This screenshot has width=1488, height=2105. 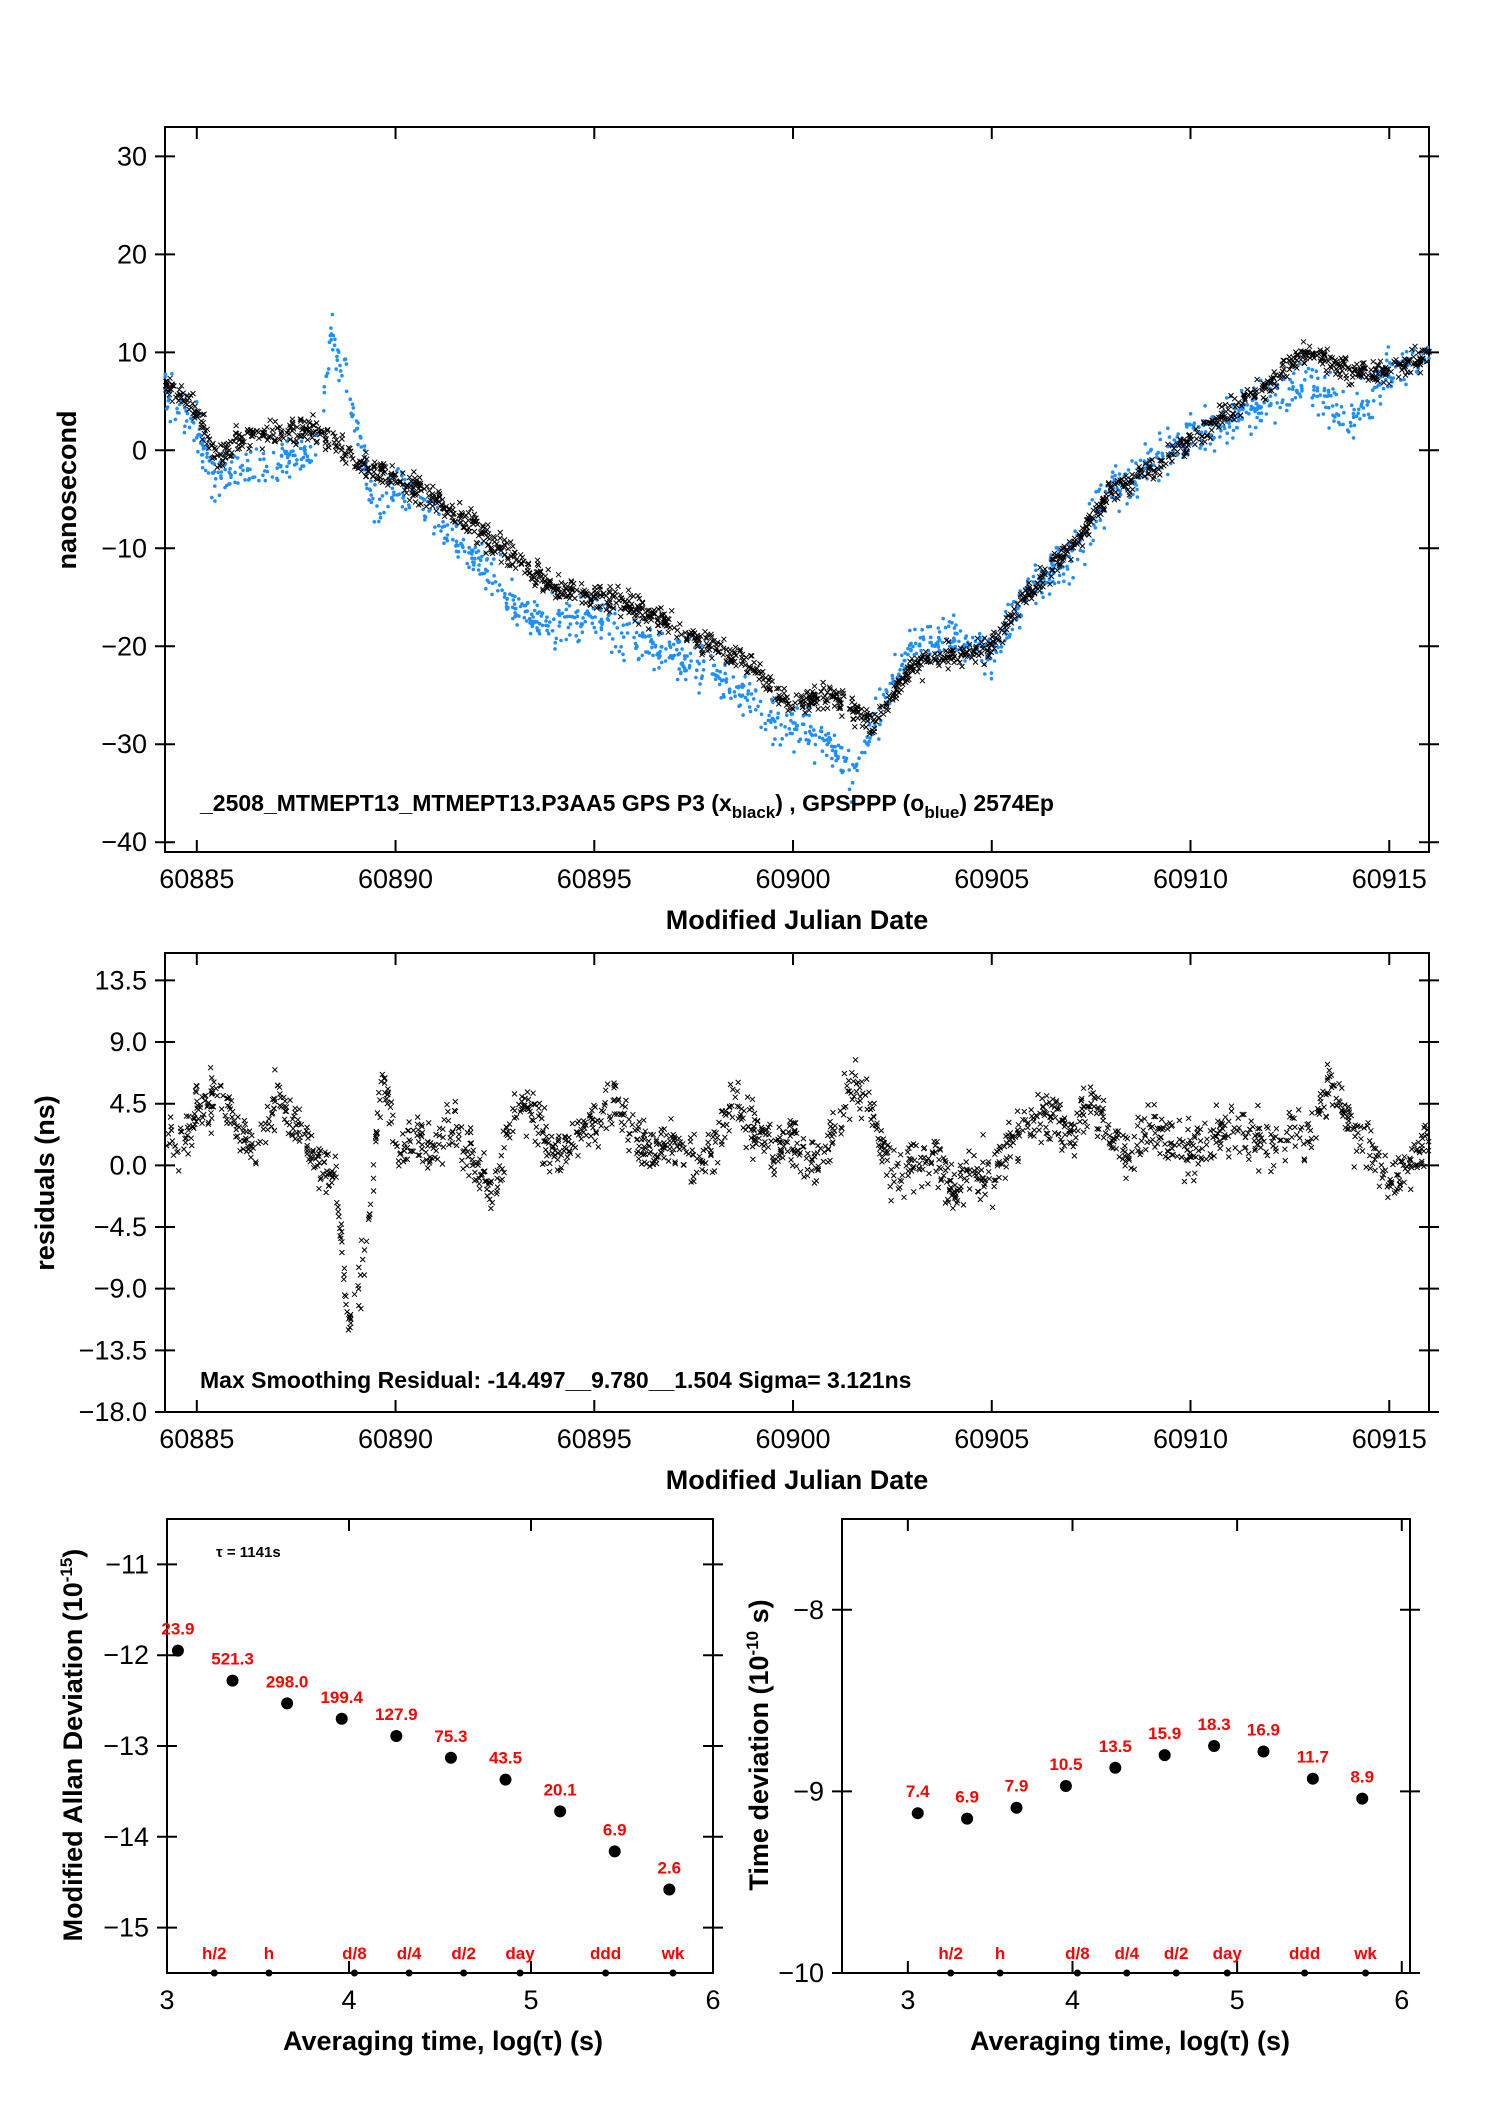 I want to click on x-tick-label: 60900, so click(x=792, y=1439).